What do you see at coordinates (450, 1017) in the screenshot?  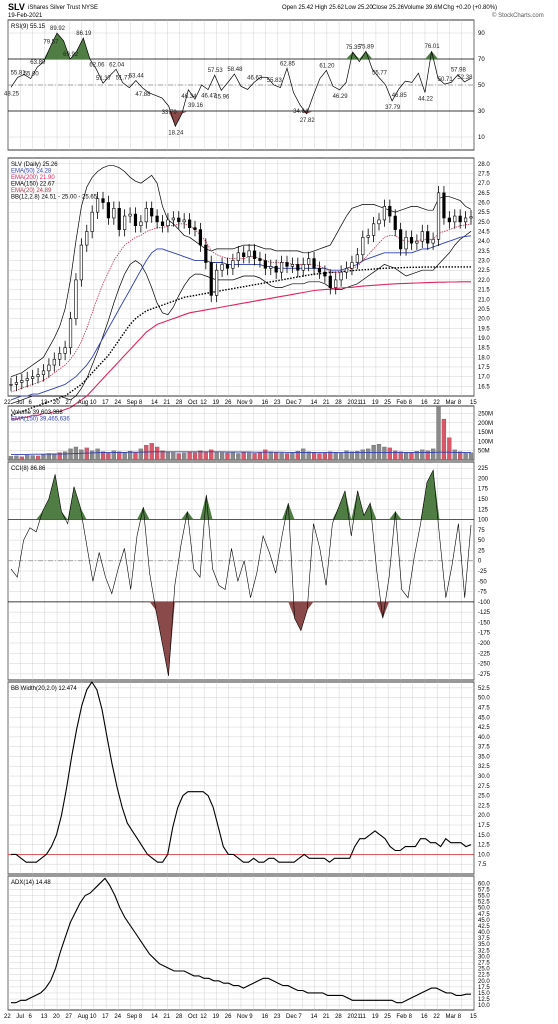 I see `x-axis-tick-label-bottom: Mar` at bounding box center [450, 1017].